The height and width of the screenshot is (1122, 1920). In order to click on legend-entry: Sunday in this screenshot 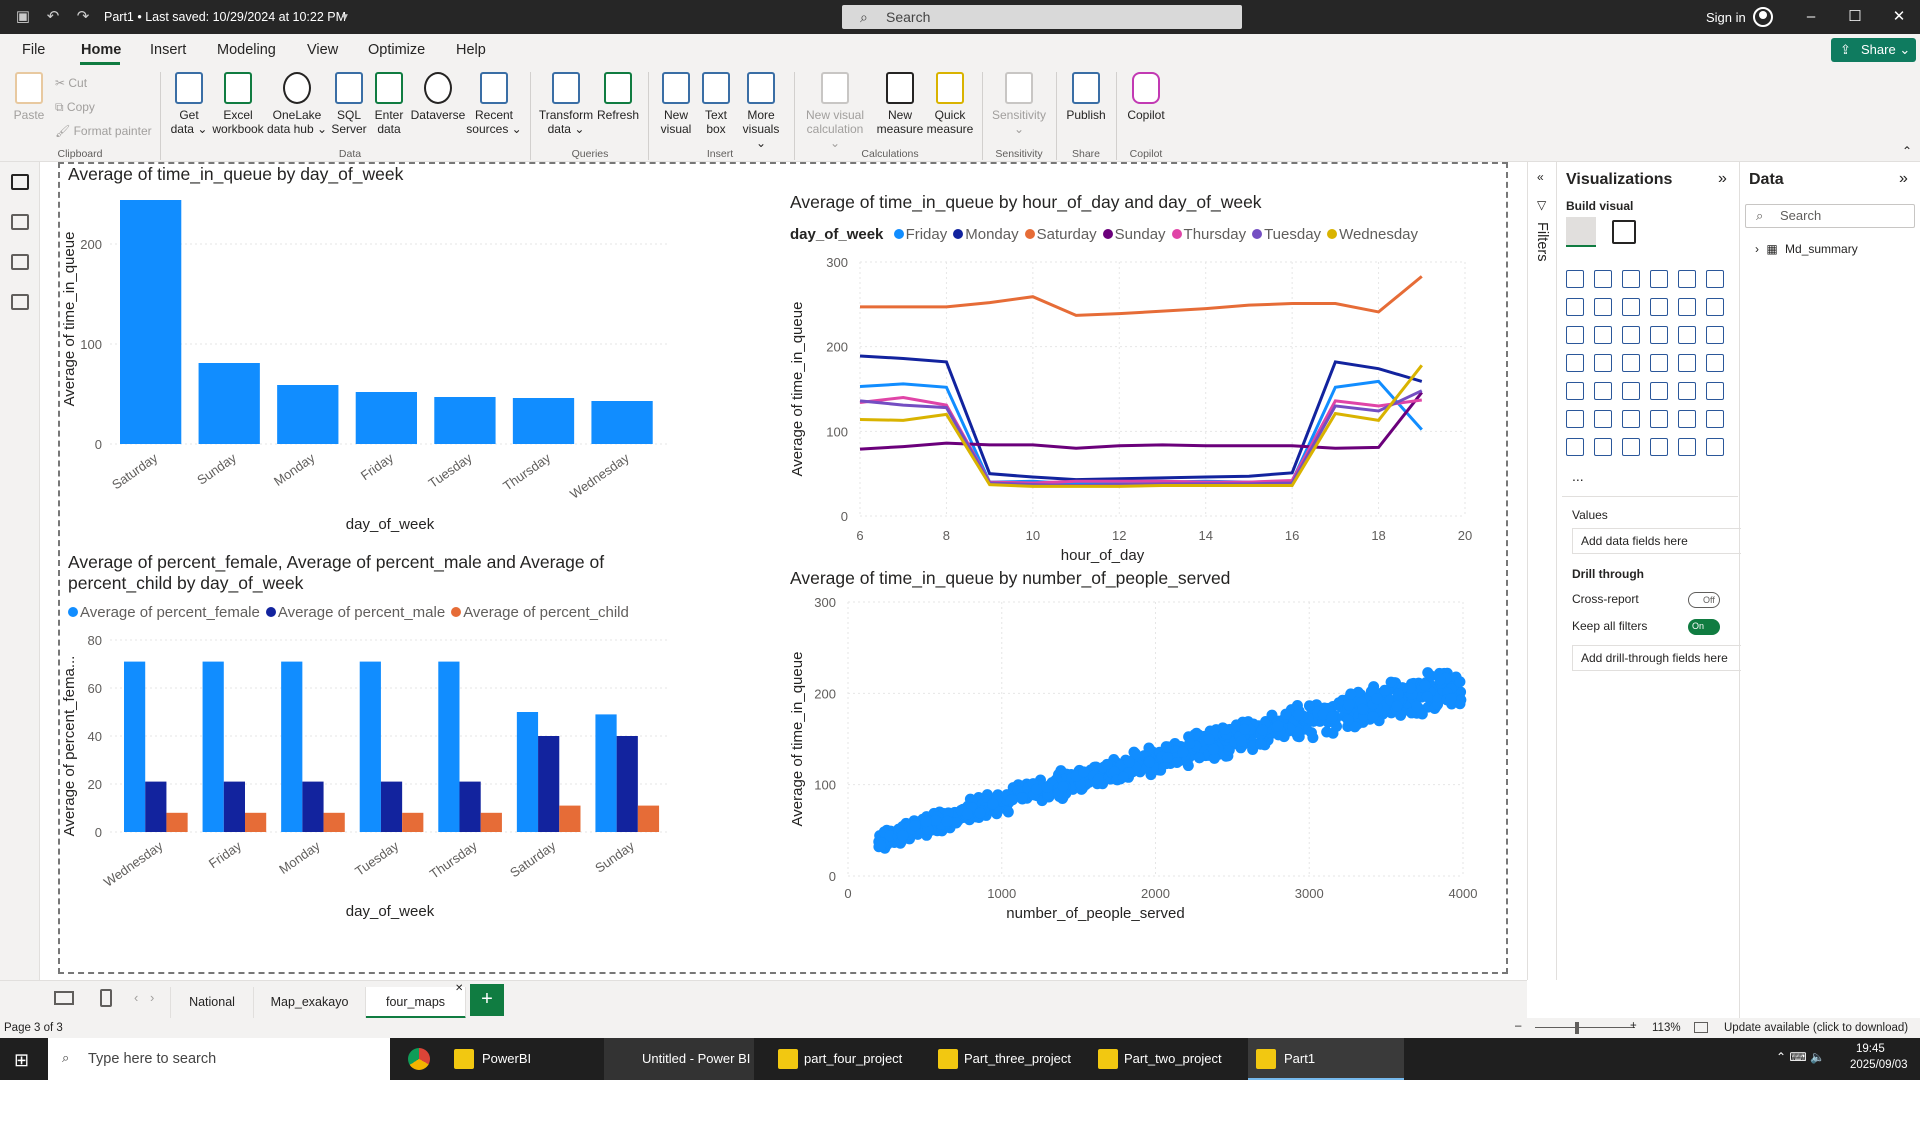, I will do `click(1131, 234)`.